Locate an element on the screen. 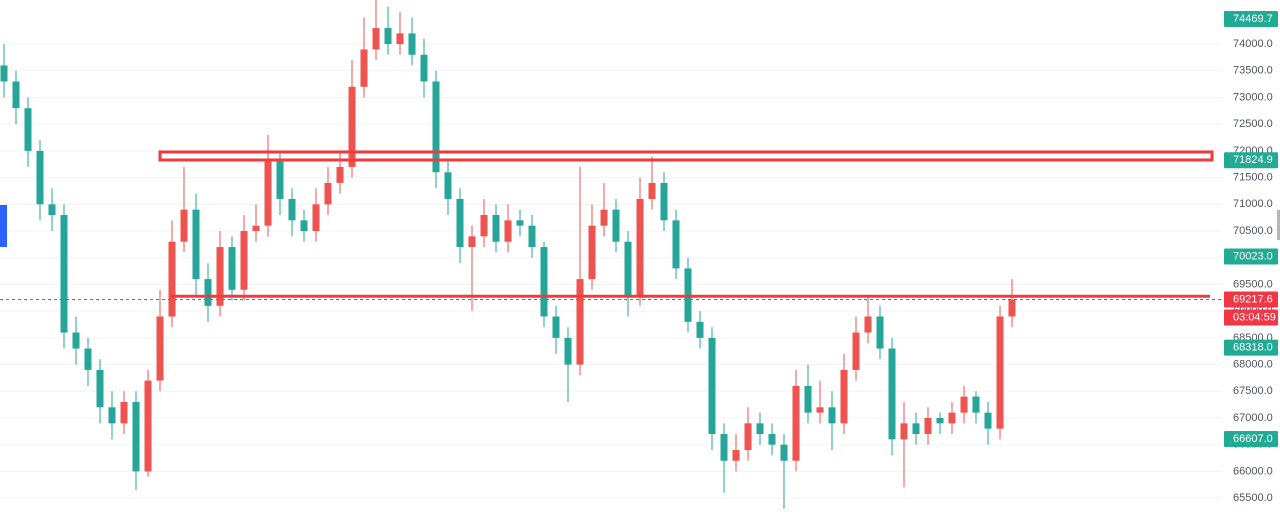 The image size is (1280, 517). countdown-label: 03:04:59 is located at coordinates (1254, 317).